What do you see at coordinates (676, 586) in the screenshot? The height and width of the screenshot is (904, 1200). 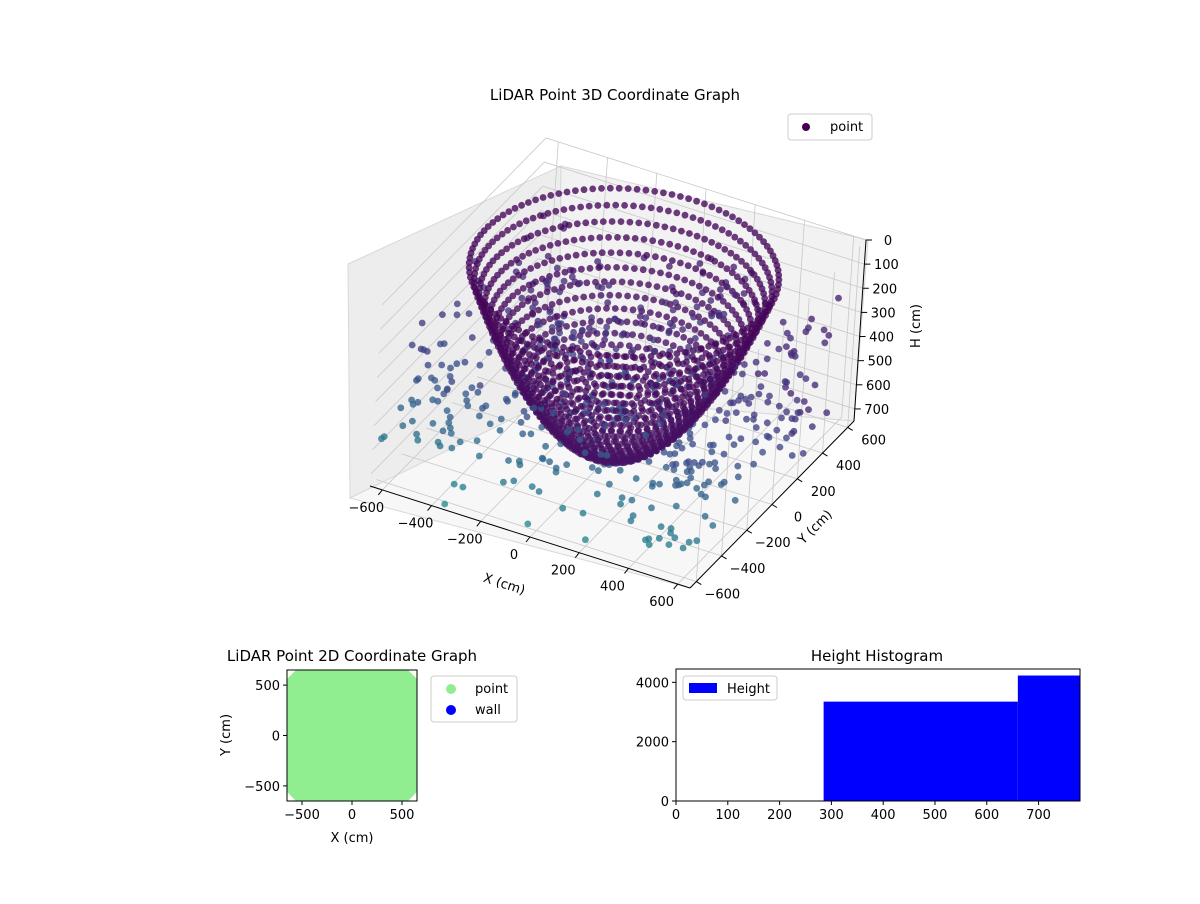 I see `x-tick-3d` at bounding box center [676, 586].